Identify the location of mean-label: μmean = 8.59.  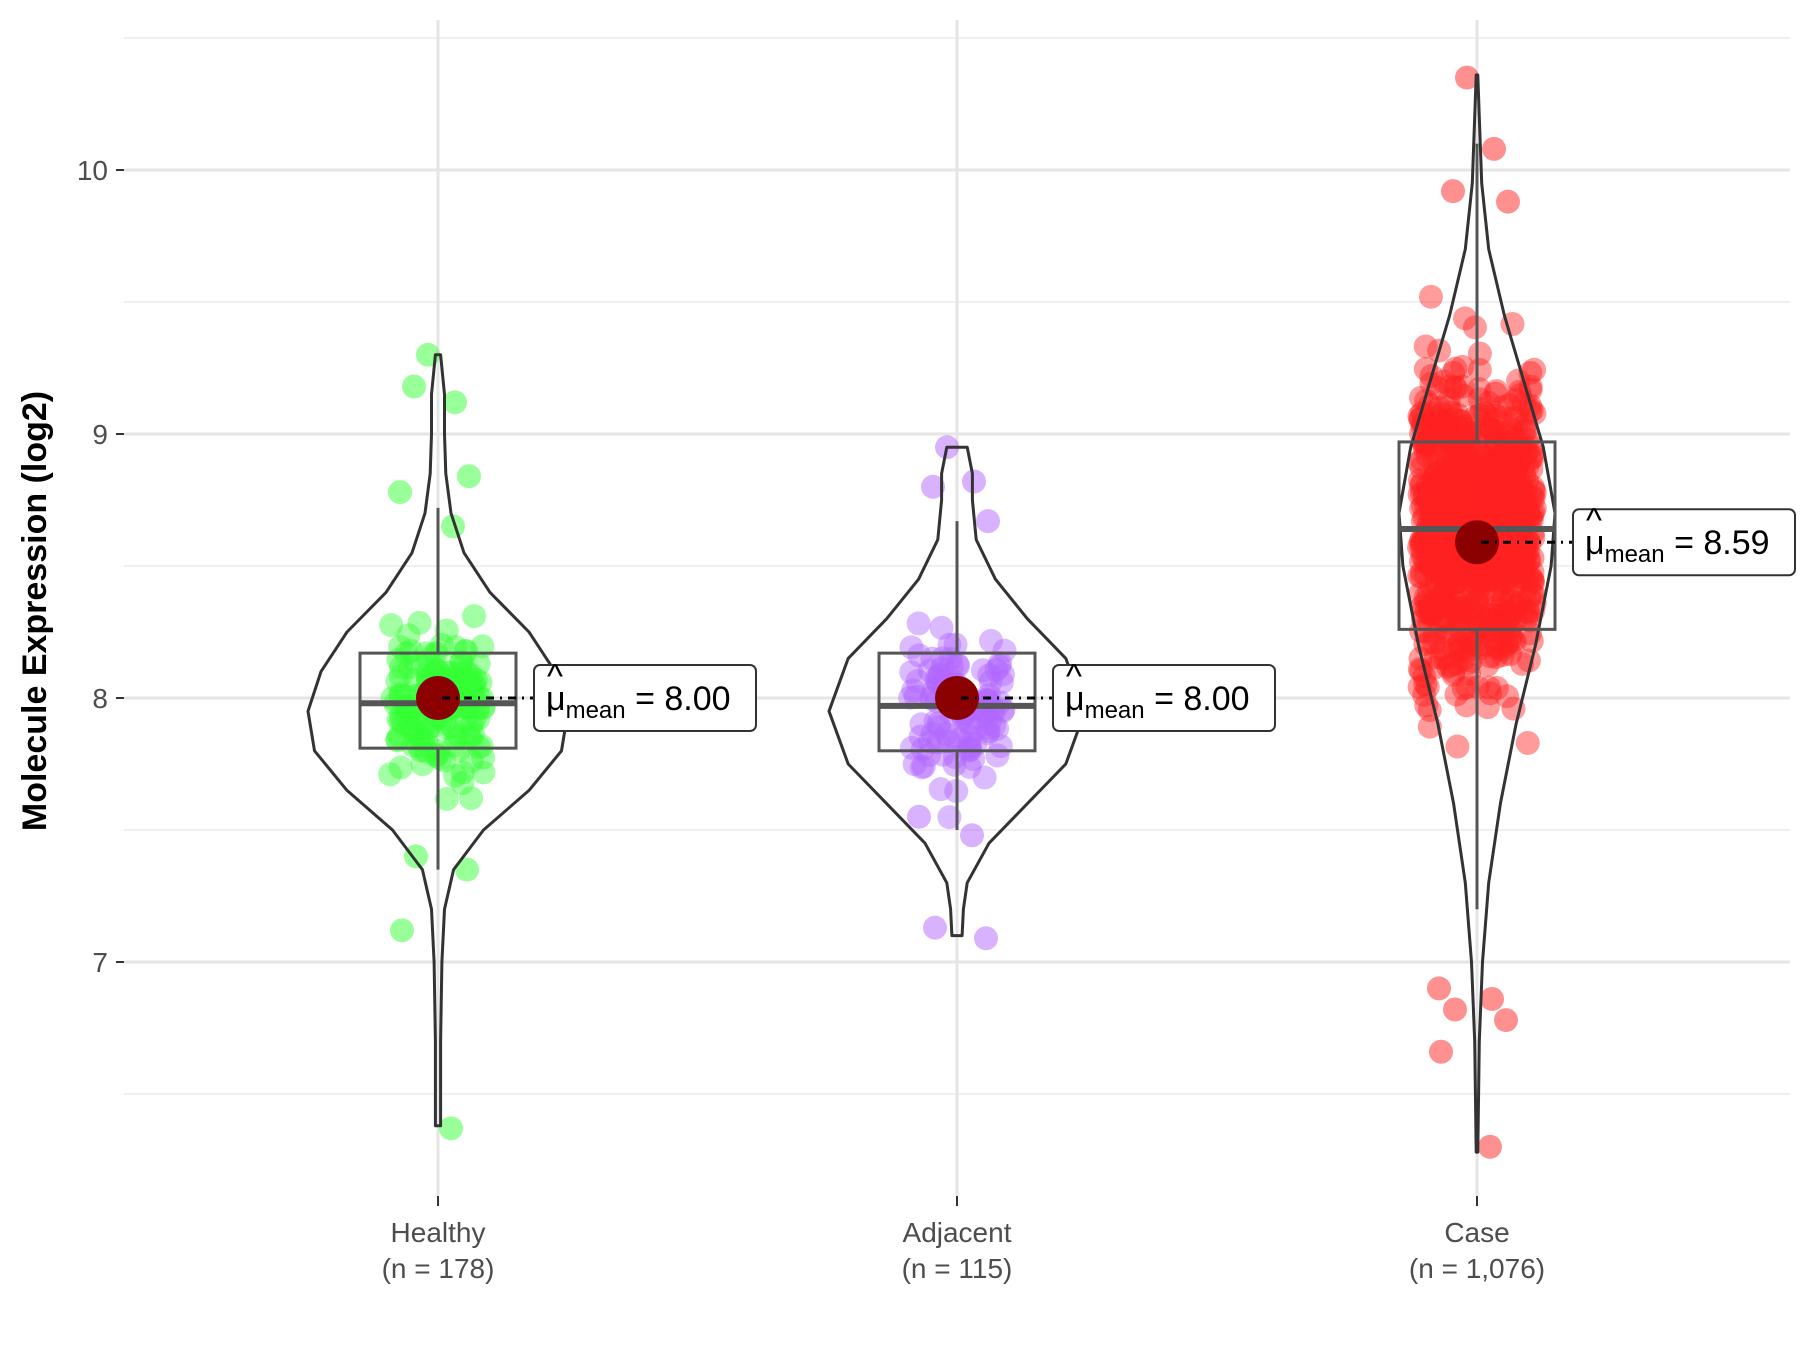
(1677, 546).